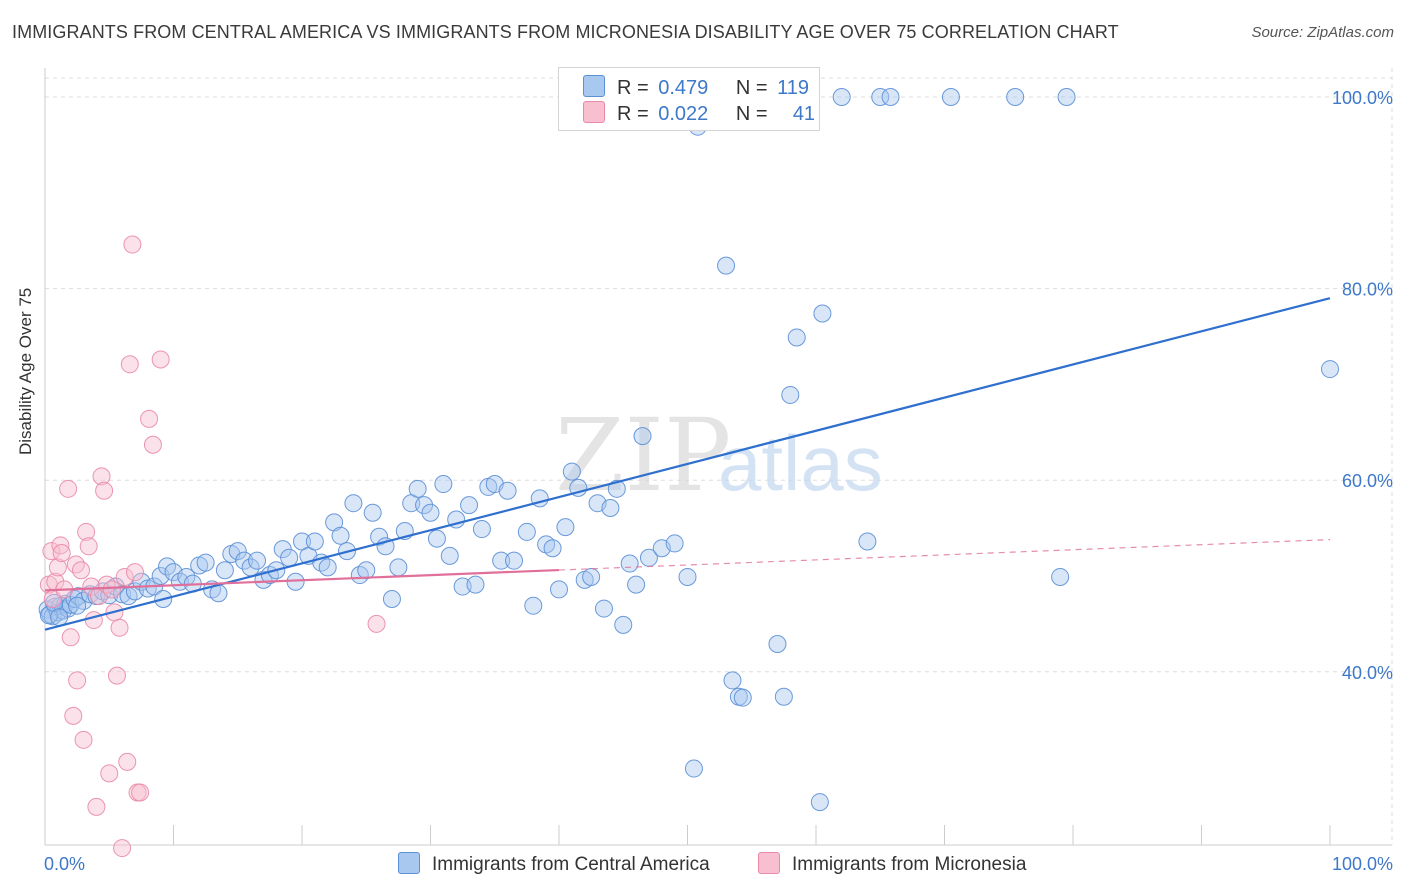  Describe the element at coordinates (769, 863) in the screenshot. I see `bottom-legend-swatch-pink` at that location.